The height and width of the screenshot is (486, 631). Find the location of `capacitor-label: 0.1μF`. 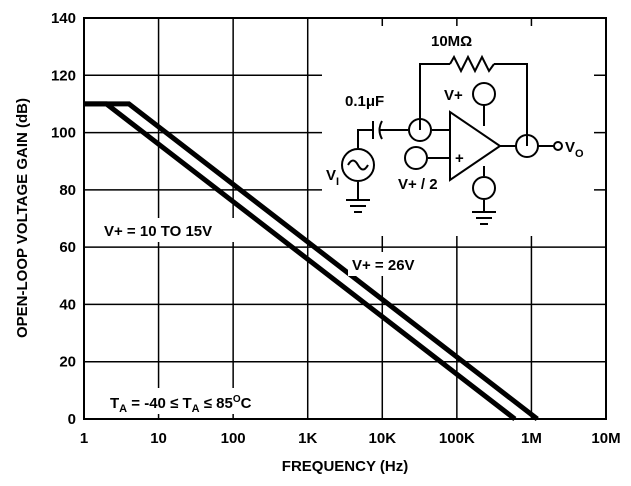

capacitor-label: 0.1μF is located at coordinates (364, 101).